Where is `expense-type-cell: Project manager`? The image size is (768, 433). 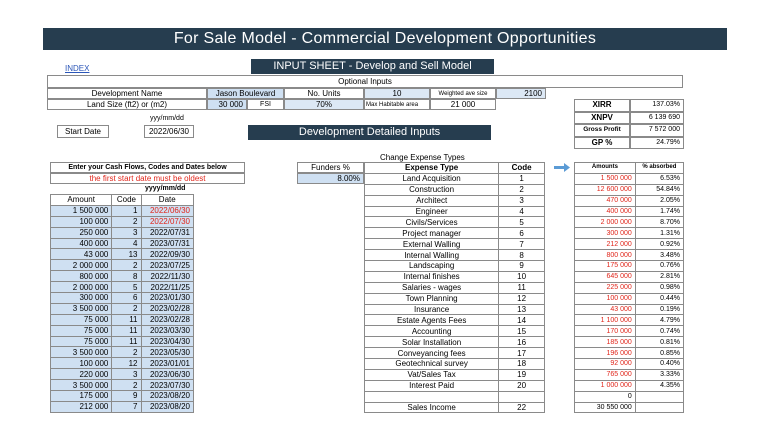
expense-type-cell: Project manager is located at coordinates (431, 233).